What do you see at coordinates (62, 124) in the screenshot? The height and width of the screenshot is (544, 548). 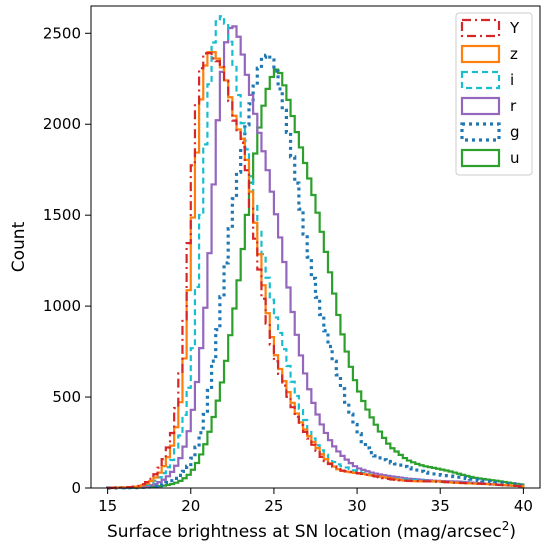 I see `y-tick-label: 2000` at bounding box center [62, 124].